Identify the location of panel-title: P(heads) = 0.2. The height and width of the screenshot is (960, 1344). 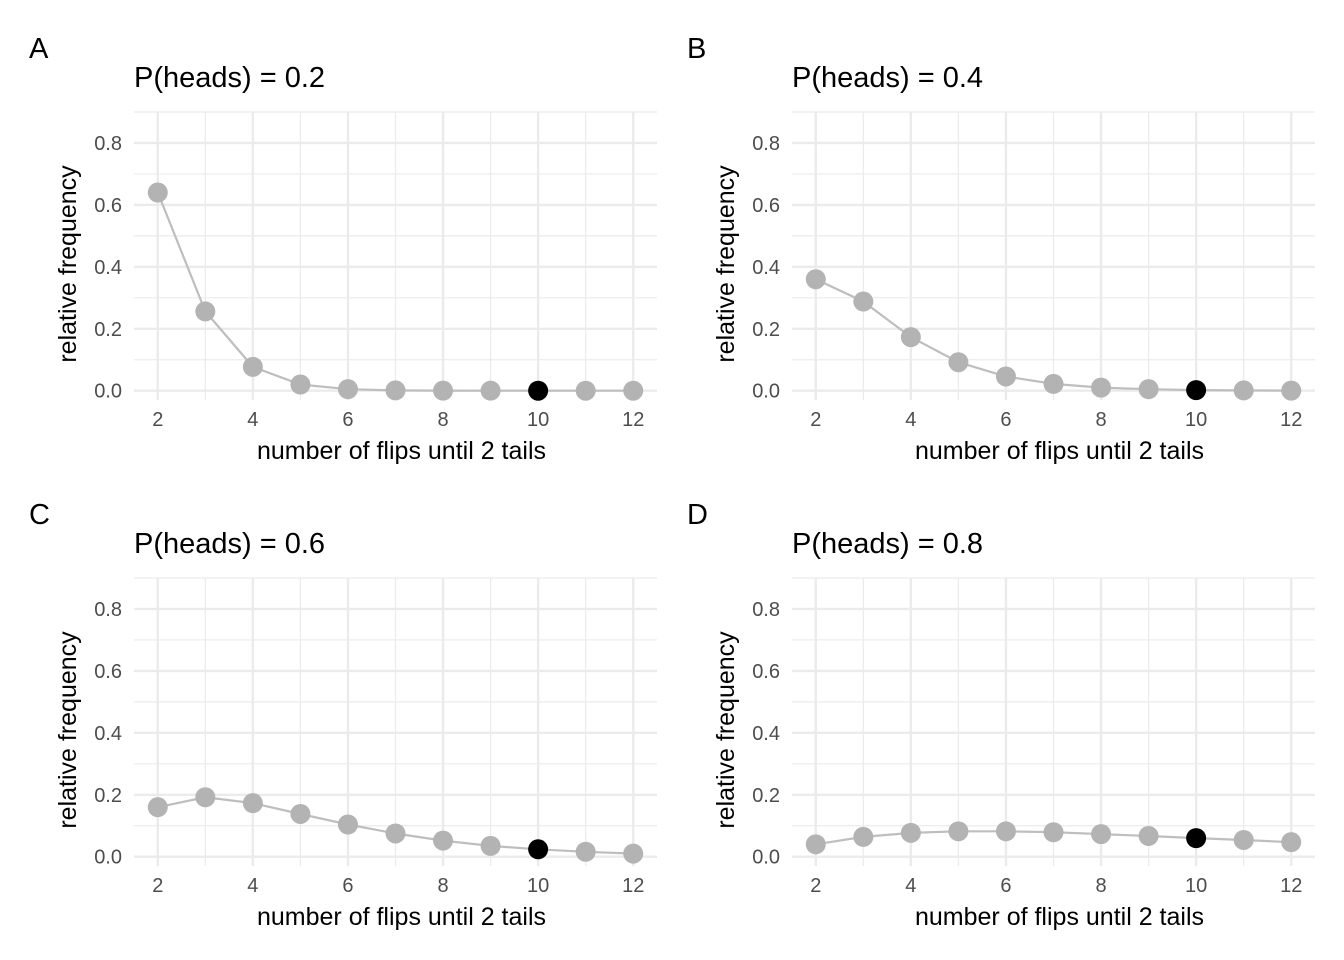
(229, 78).